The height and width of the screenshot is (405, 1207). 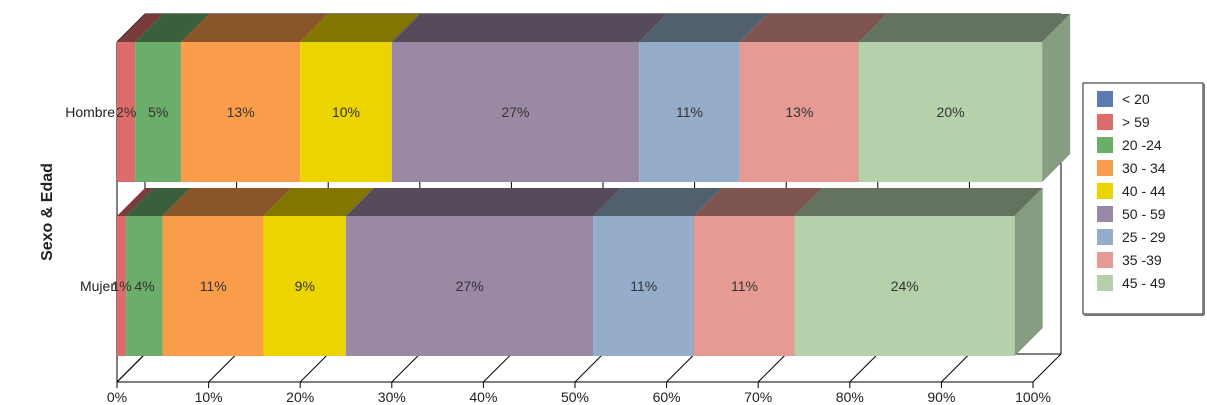 I want to click on data-label: 24%, so click(x=905, y=286).